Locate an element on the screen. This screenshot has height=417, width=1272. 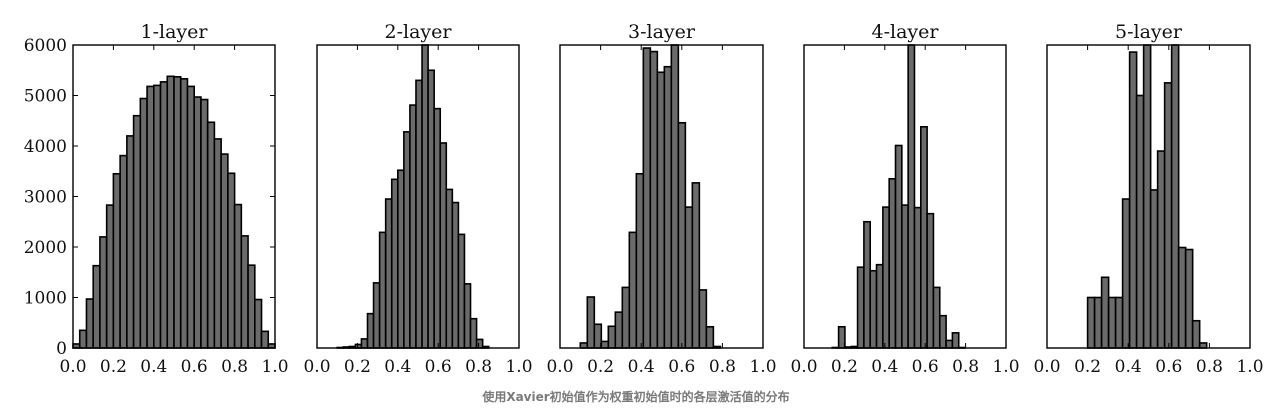
y-tick-label: 6000 is located at coordinates (45, 46).